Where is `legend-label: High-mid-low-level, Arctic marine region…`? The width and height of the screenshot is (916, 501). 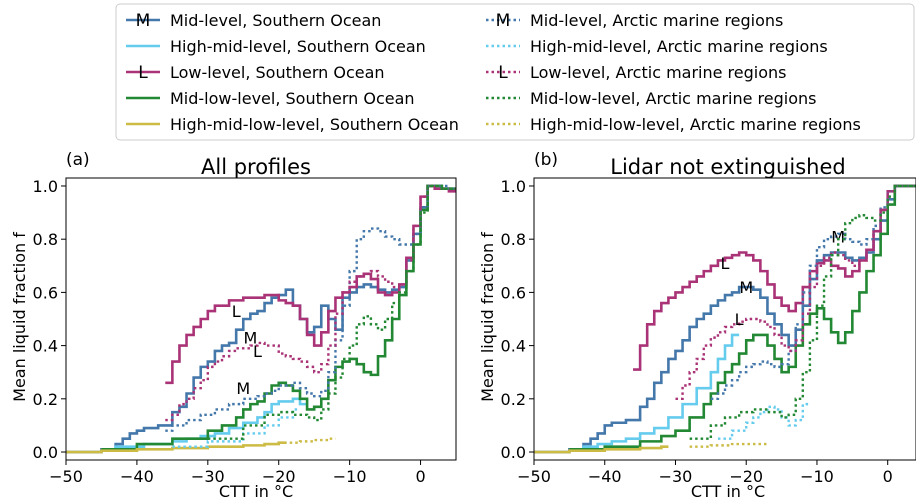 legend-label: High-mid-low-level, Arctic marine region… is located at coordinates (695, 124).